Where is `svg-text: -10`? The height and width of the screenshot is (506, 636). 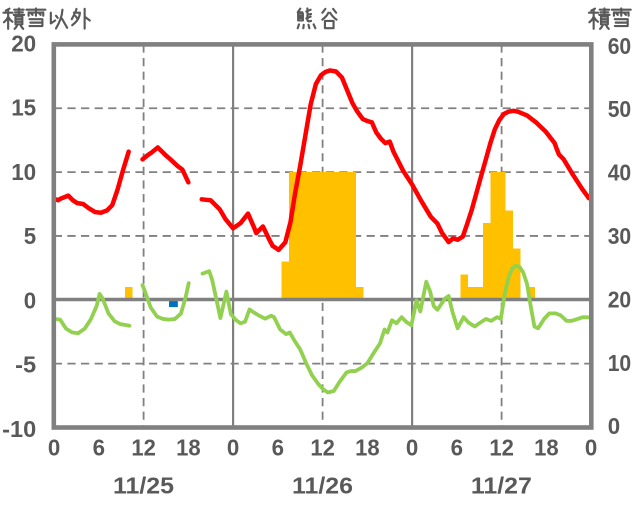
svg-text: -10 is located at coordinates (19, 429).